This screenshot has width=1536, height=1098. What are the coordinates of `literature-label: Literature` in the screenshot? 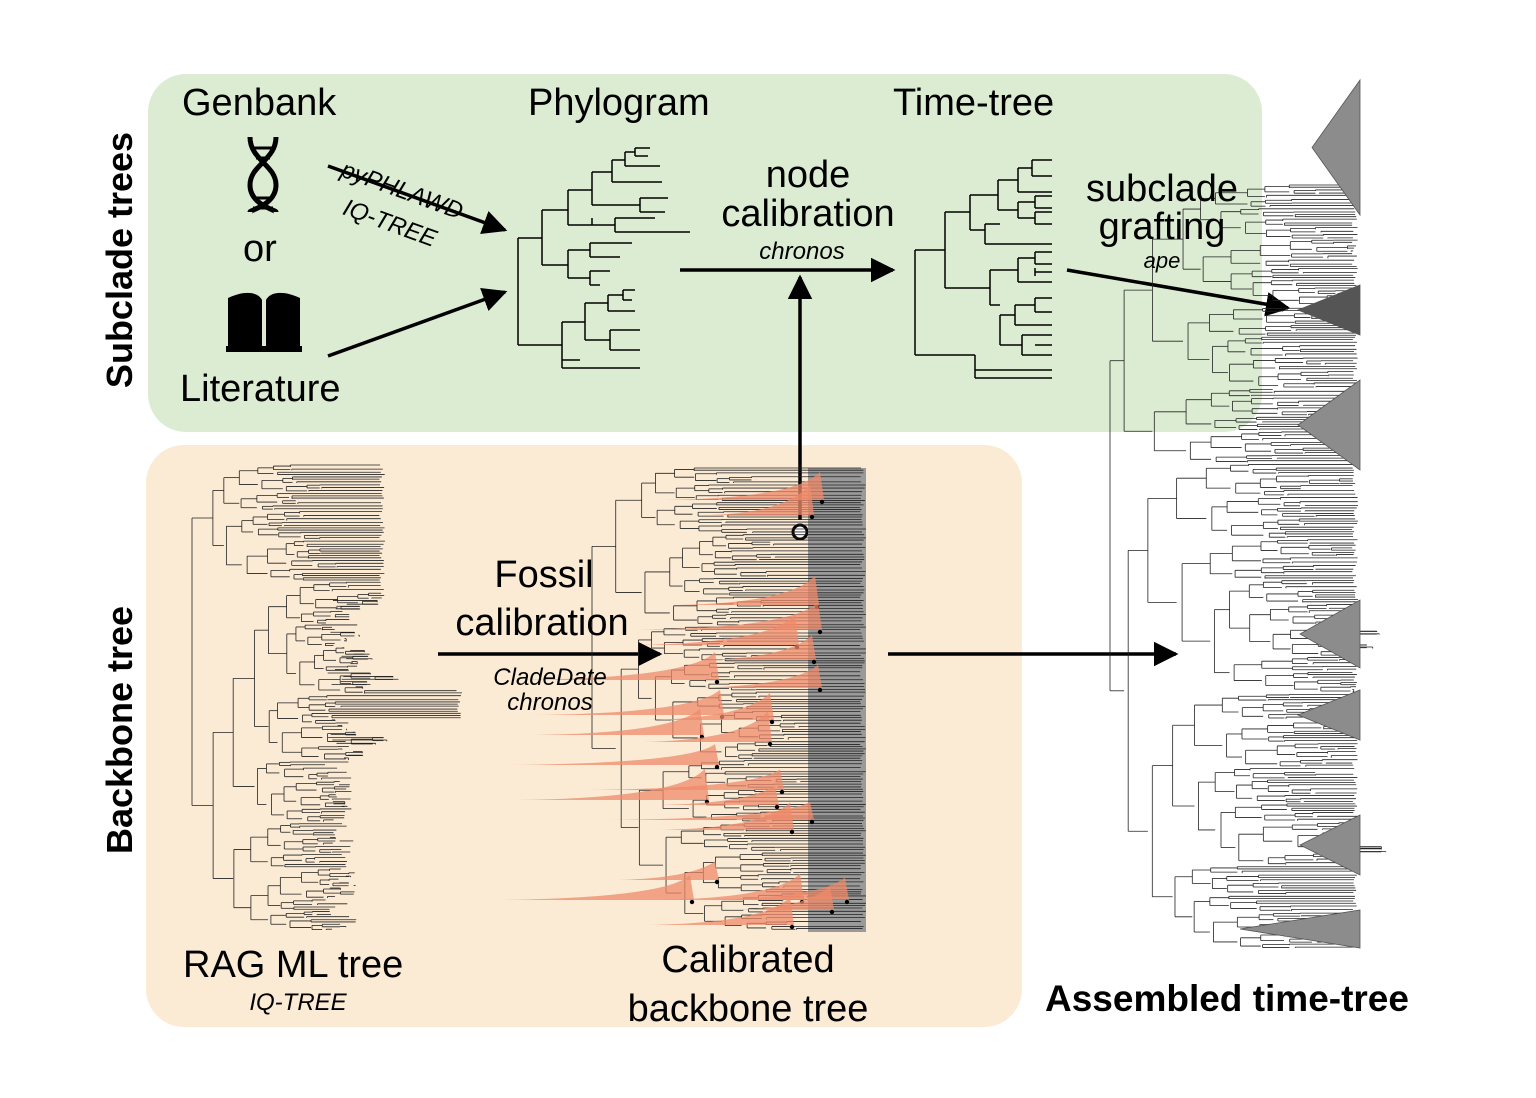 It's located at (260, 389).